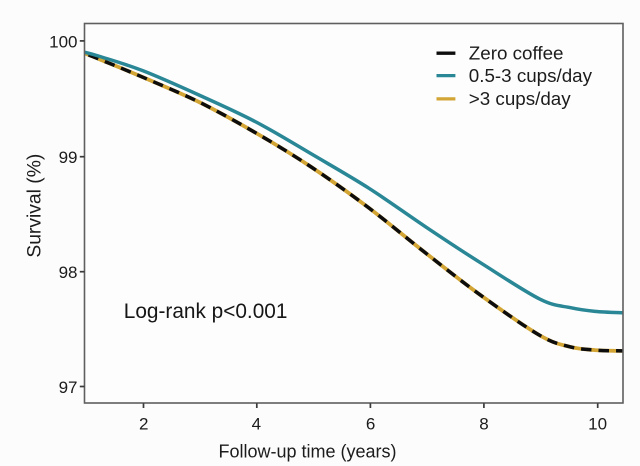  I want to click on svg-text: 2, so click(143, 424).